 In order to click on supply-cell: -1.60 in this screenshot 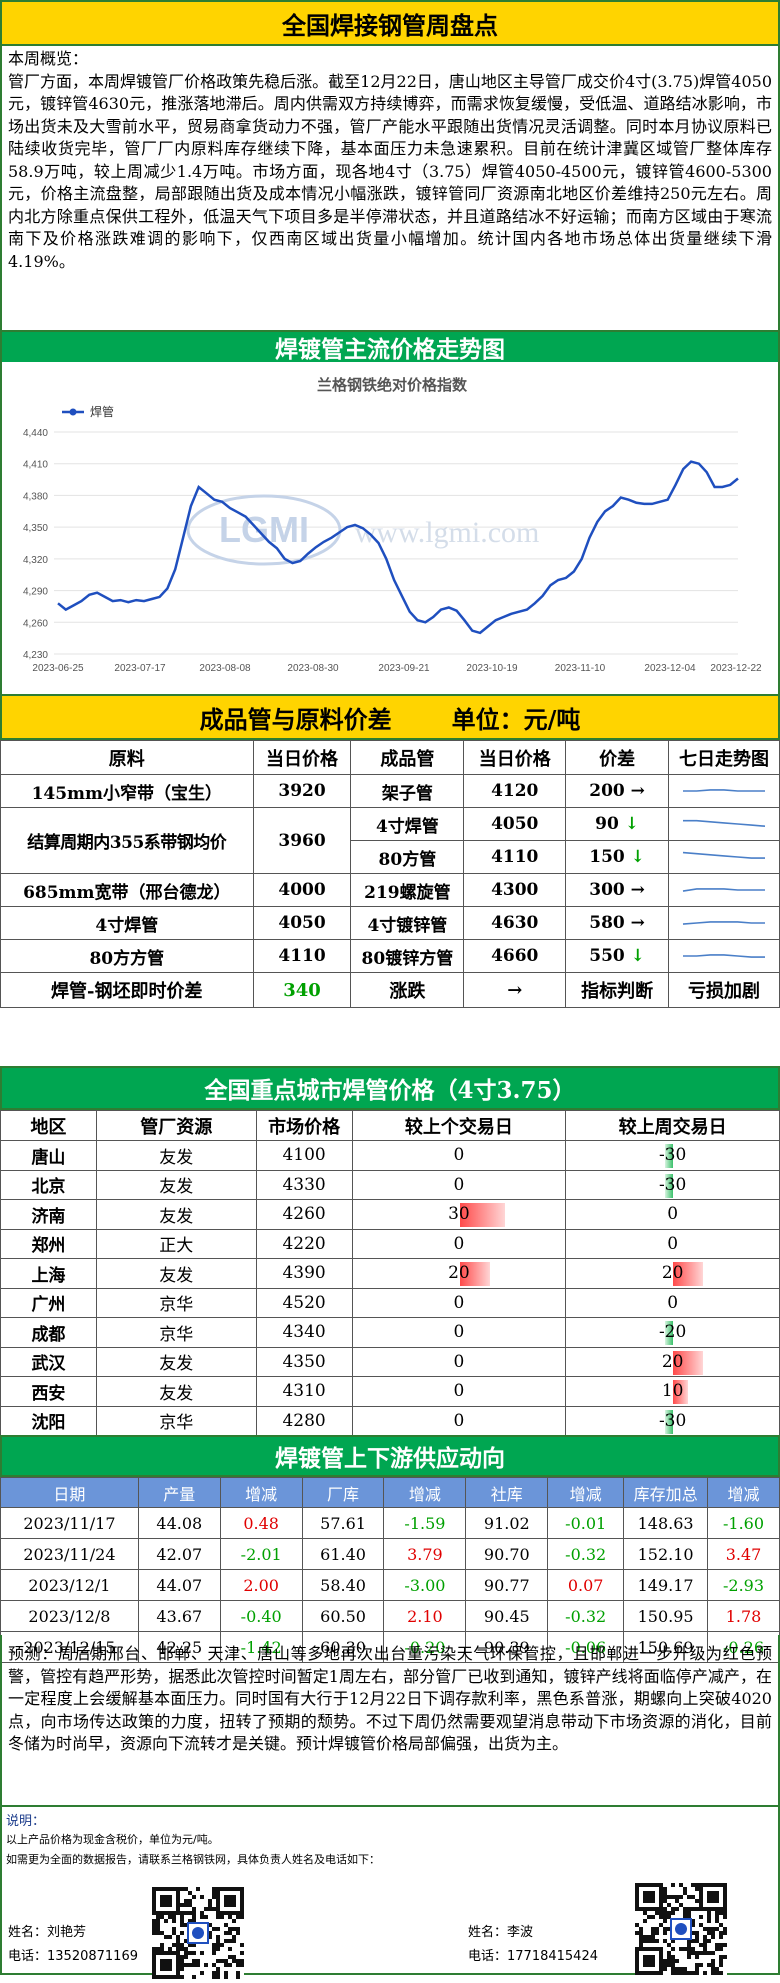, I will do `click(743, 1523)`.